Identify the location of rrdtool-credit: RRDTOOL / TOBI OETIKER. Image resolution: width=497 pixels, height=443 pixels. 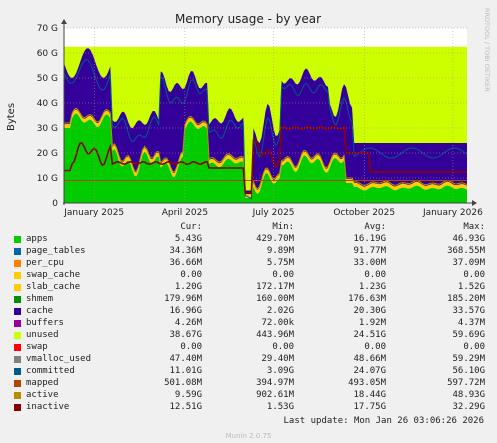
(486, 68).